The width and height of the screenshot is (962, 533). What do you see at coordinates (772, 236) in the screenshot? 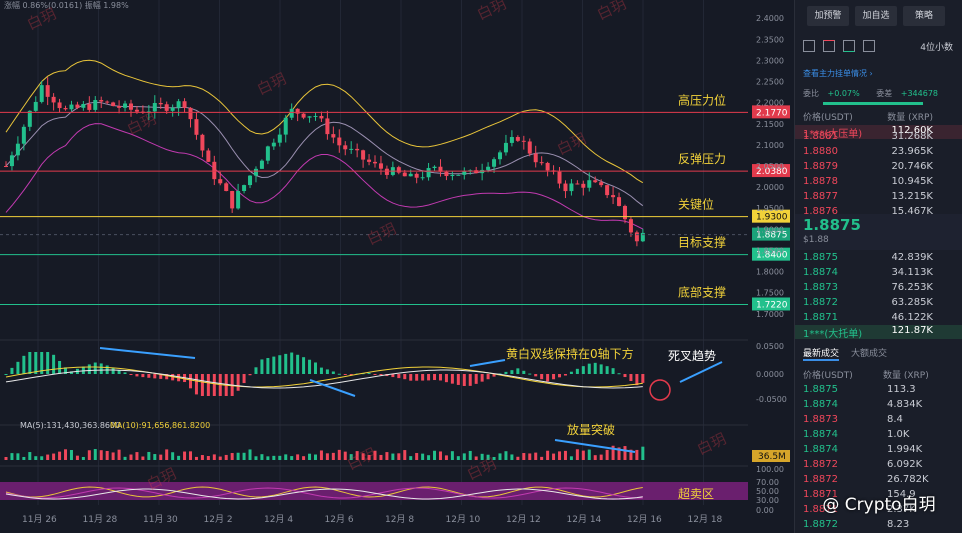
I see `current-price-text: 1.8875` at bounding box center [772, 236].